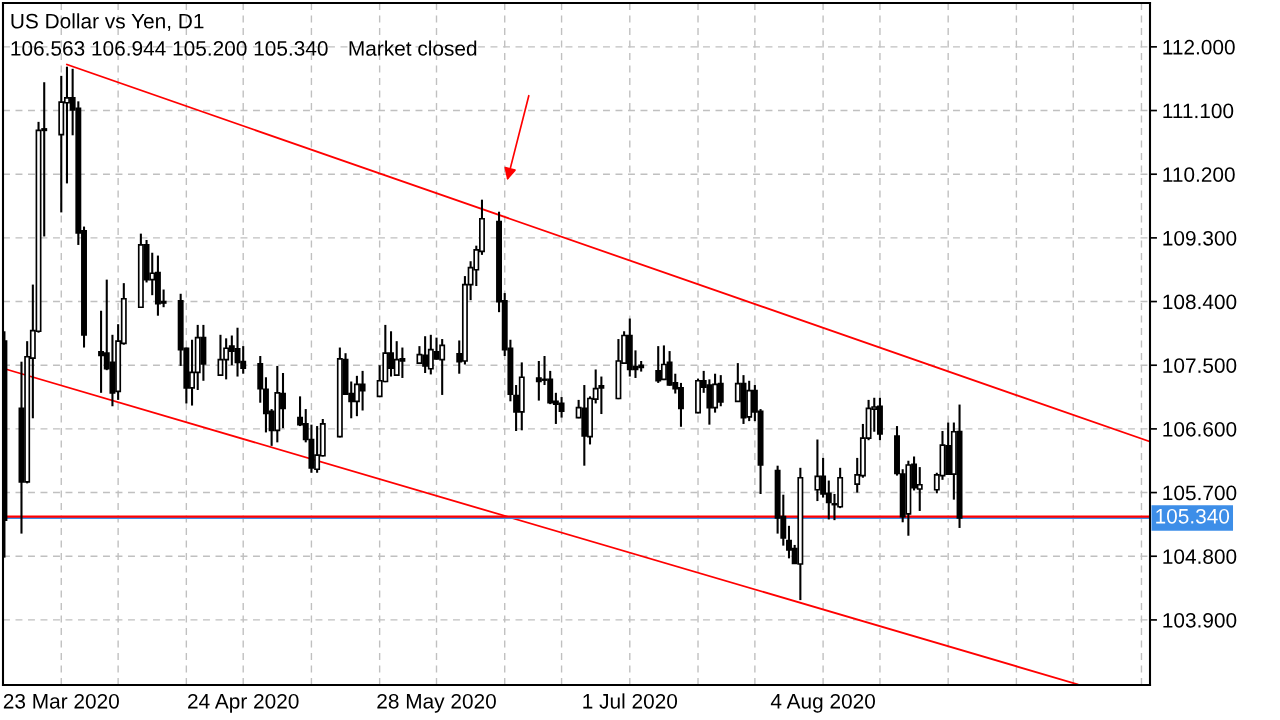  What do you see at coordinates (1200, 556) in the screenshot?
I see `y-tick-label: 104.800` at bounding box center [1200, 556].